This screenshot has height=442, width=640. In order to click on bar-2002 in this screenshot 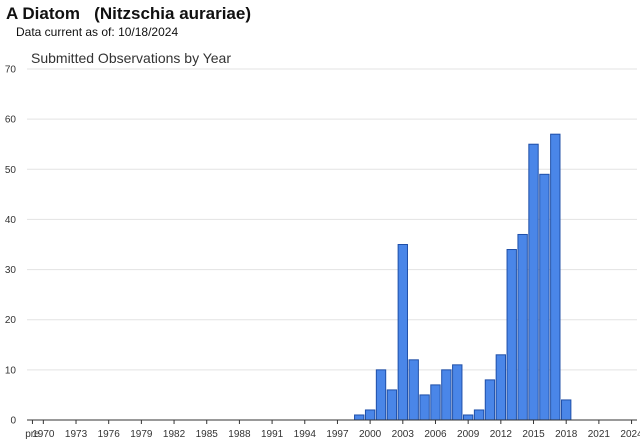, I will do `click(392, 405)`.